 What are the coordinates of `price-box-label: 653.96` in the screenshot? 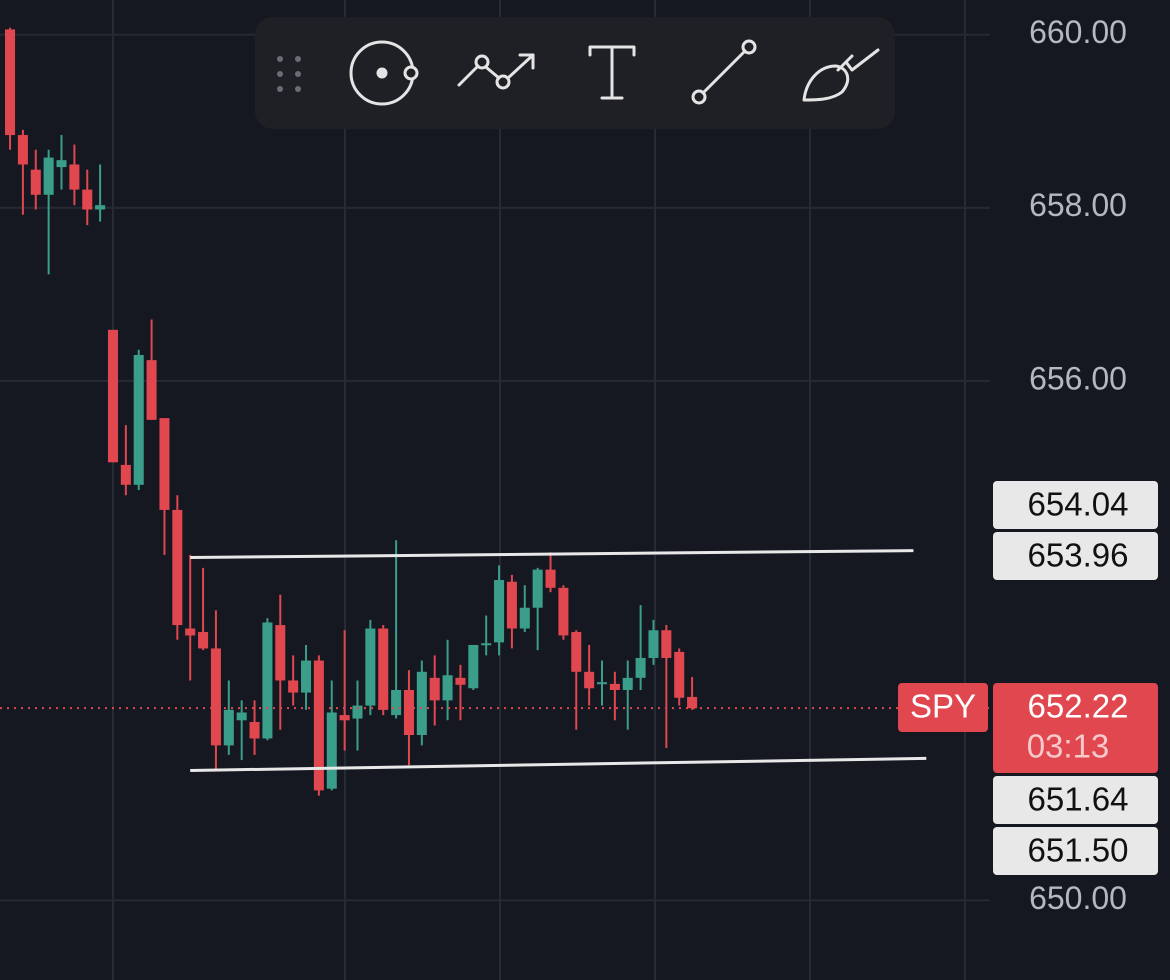 It's located at (1078, 555).